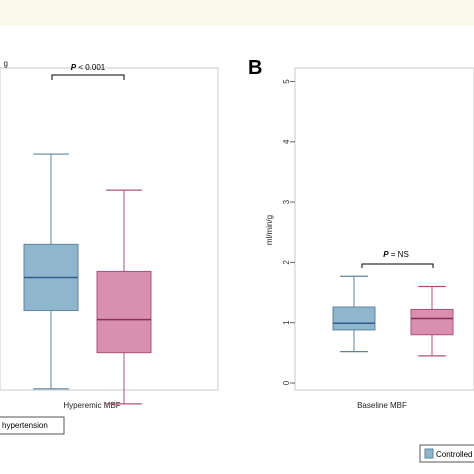 Image resolution: width=474 pixels, height=474 pixels. I want to click on panel-a-series-2-box, so click(124, 312).